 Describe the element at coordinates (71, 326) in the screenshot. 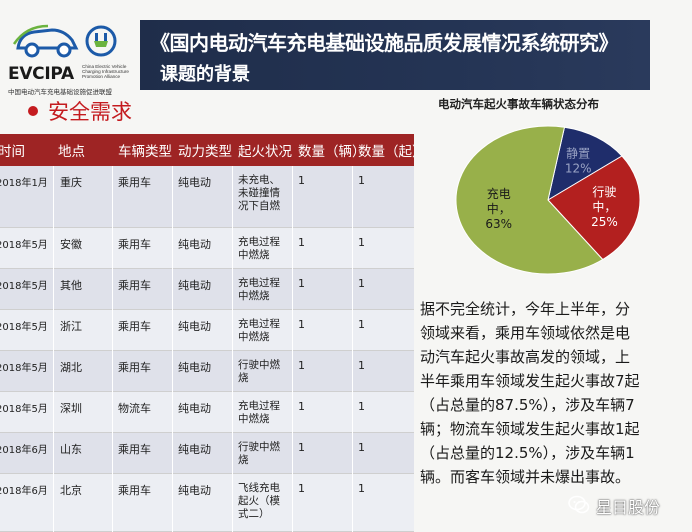

I see `cell-place: 浙江` at that location.